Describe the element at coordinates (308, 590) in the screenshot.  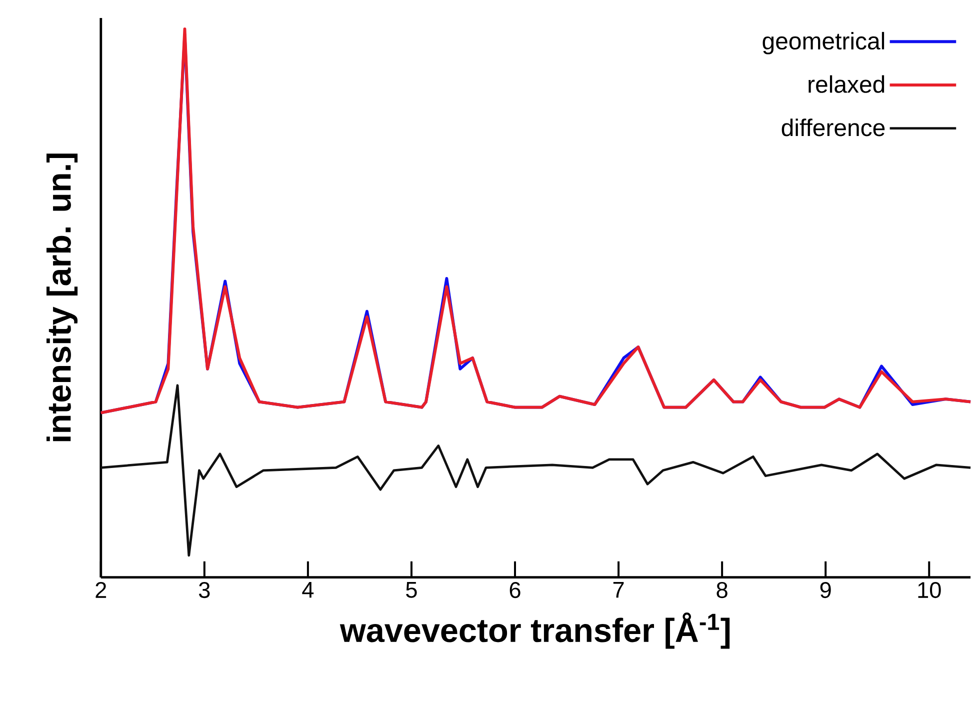
I see `x-tick-label: 4` at that location.